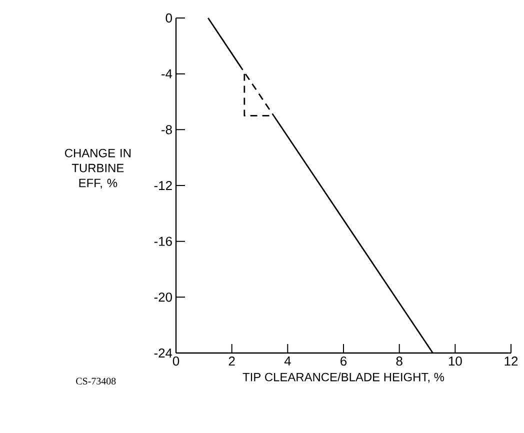 Image resolution: width=524 pixels, height=433 pixels. What do you see at coordinates (169, 18) in the screenshot?
I see `y-tick-label: 0` at bounding box center [169, 18].